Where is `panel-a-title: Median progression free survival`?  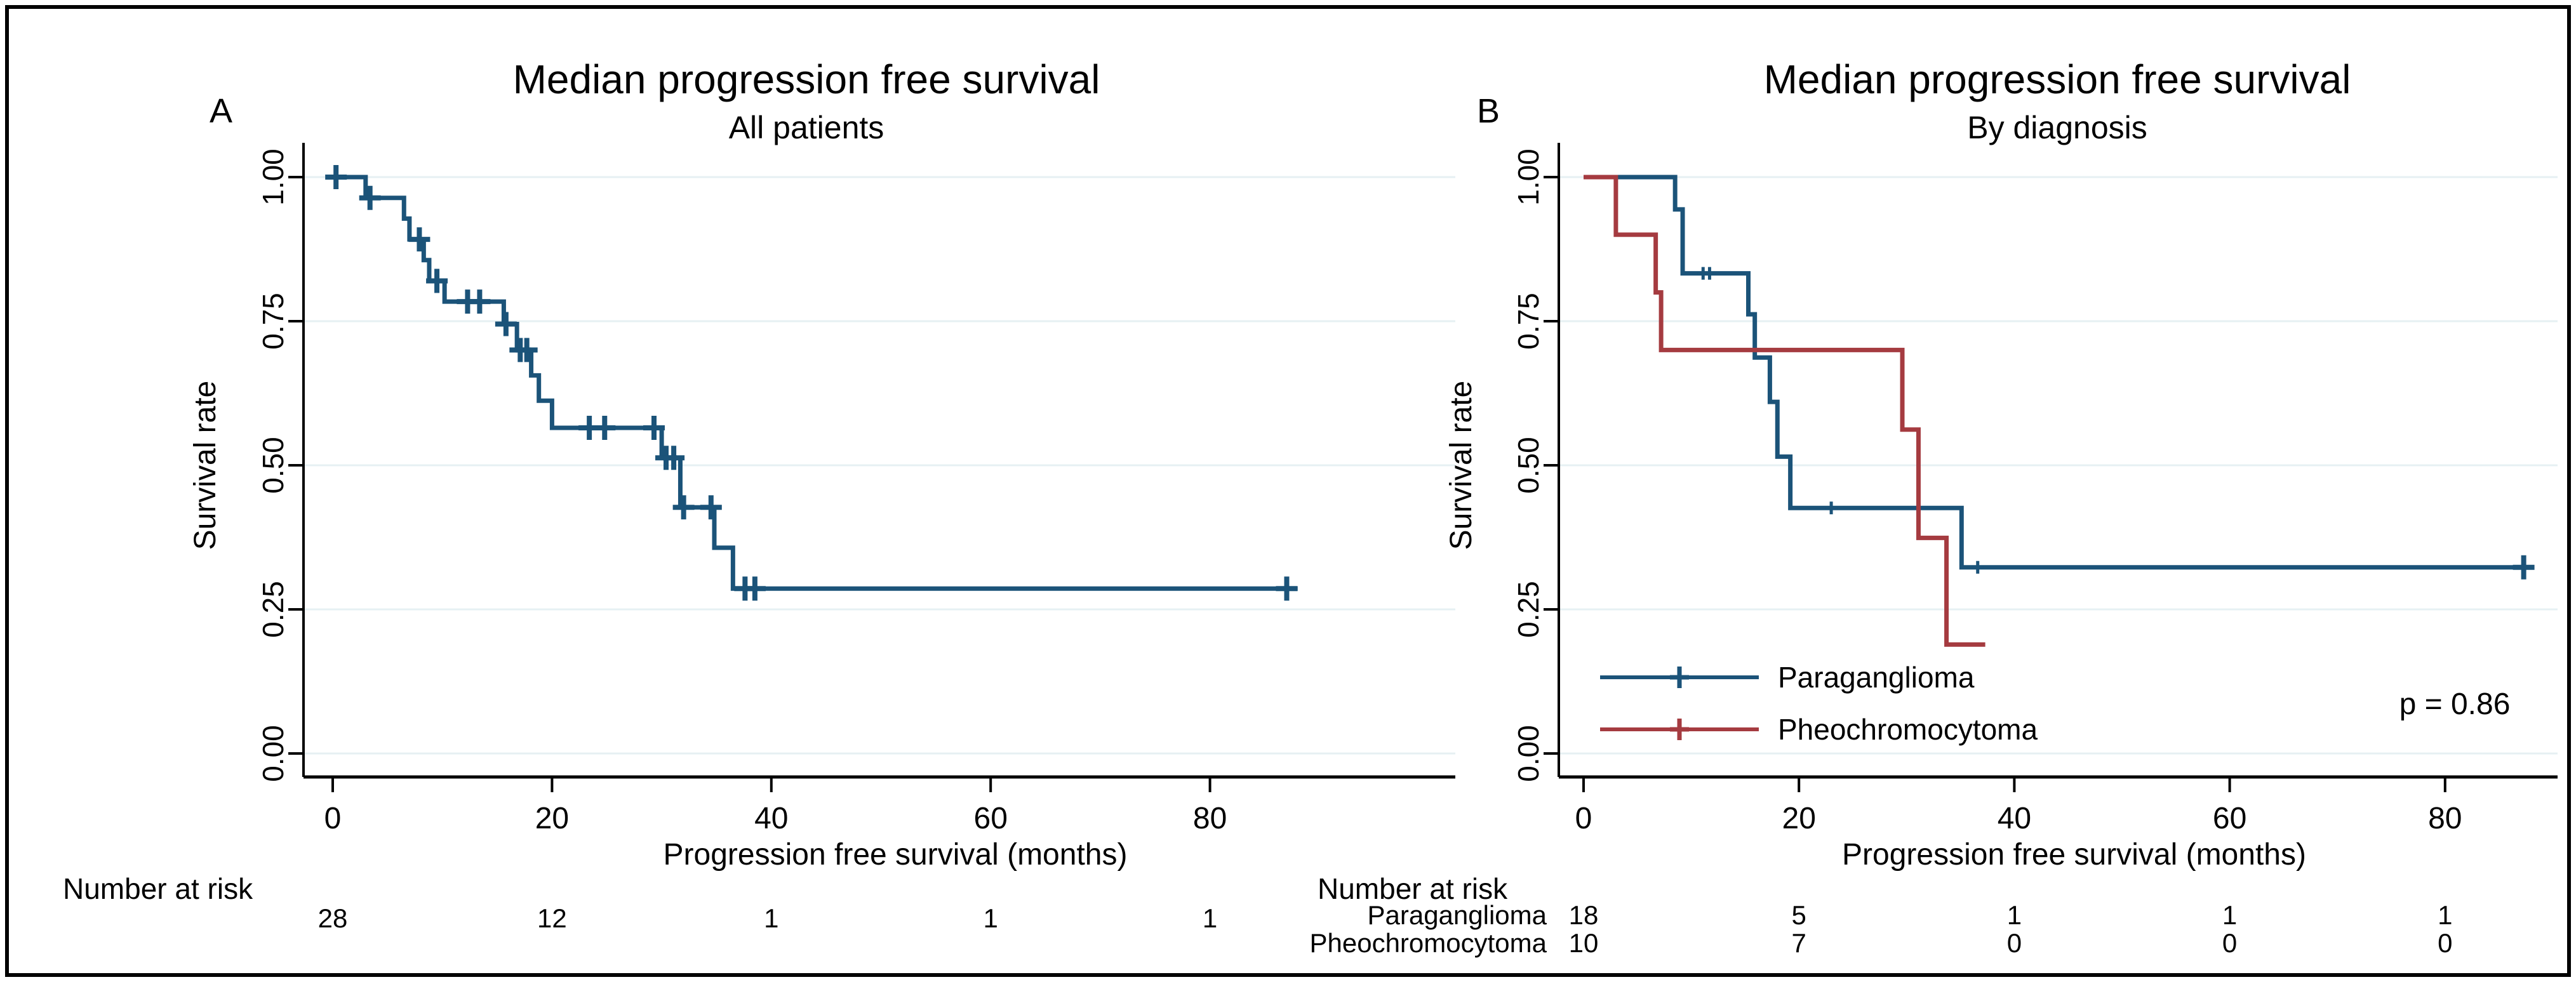
panel-a-title: Median progression free survival is located at coordinates (806, 79).